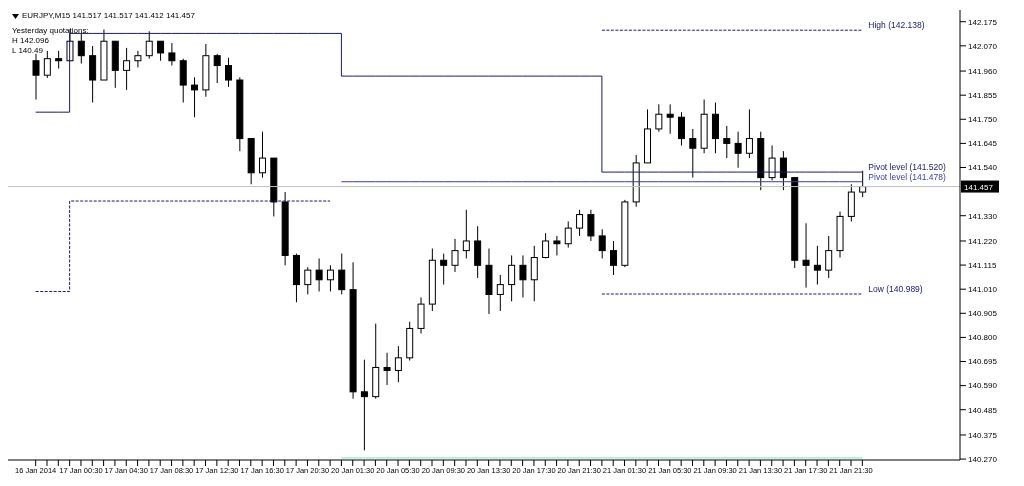 This screenshot has width=1024, height=486. What do you see at coordinates (983, 46) in the screenshot?
I see `y-tick-label: 142.070` at bounding box center [983, 46].